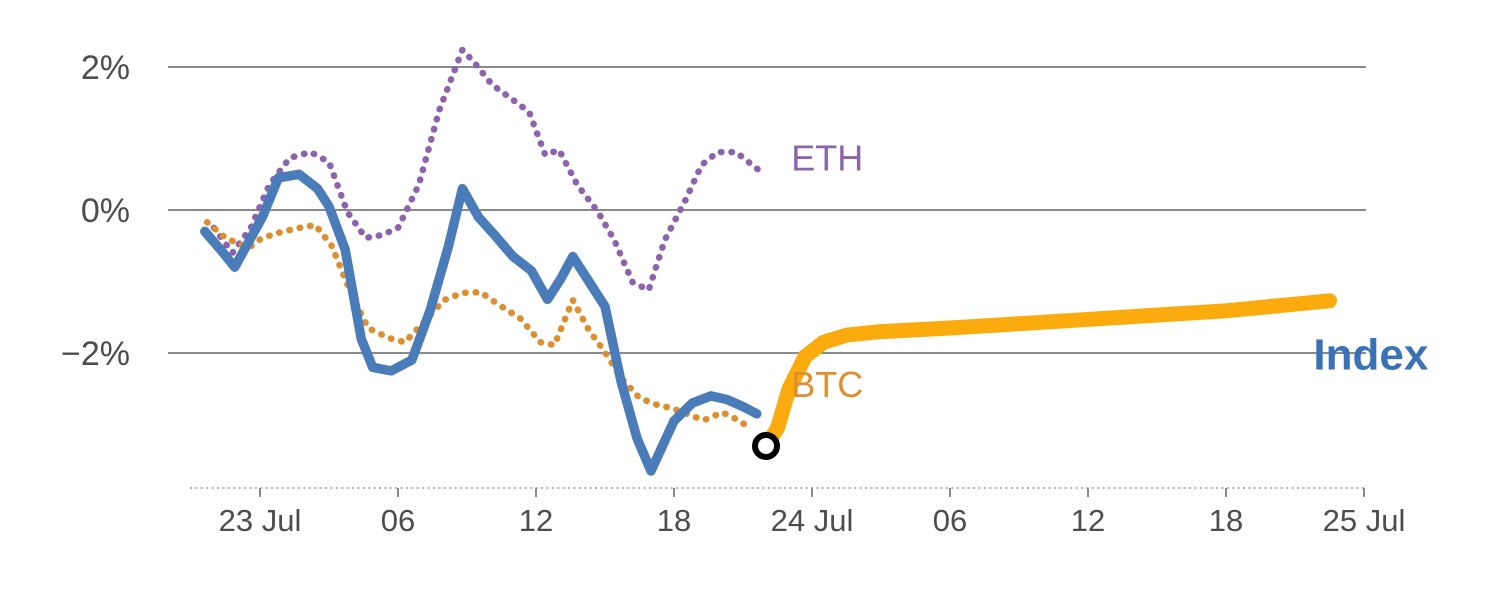 Image resolution: width=1500 pixels, height=600 pixels. What do you see at coordinates (1370, 354) in the screenshot?
I see `index-label: Index` at bounding box center [1370, 354].